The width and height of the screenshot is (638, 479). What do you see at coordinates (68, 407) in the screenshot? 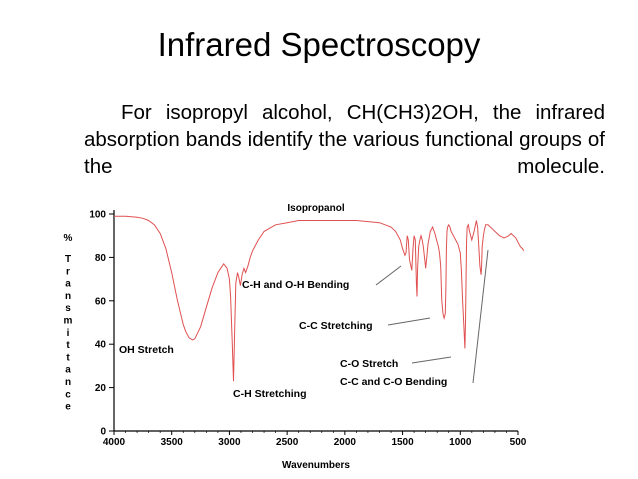
I see `y-axis-label-letter: e` at bounding box center [68, 407].